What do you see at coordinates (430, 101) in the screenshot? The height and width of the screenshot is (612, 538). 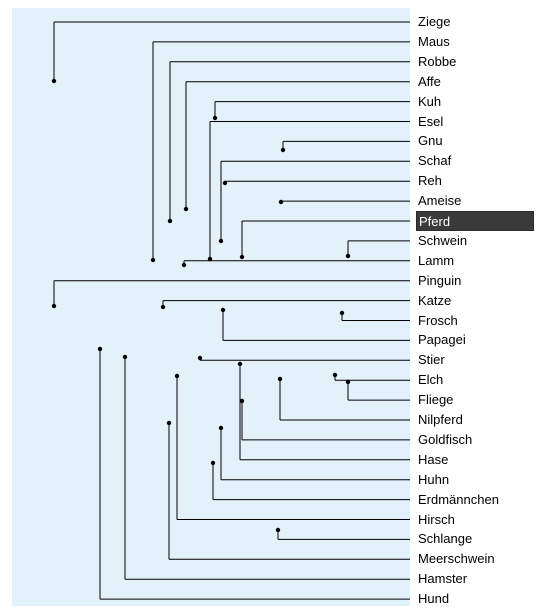 I see `leaf-label: Kuh` at bounding box center [430, 101].